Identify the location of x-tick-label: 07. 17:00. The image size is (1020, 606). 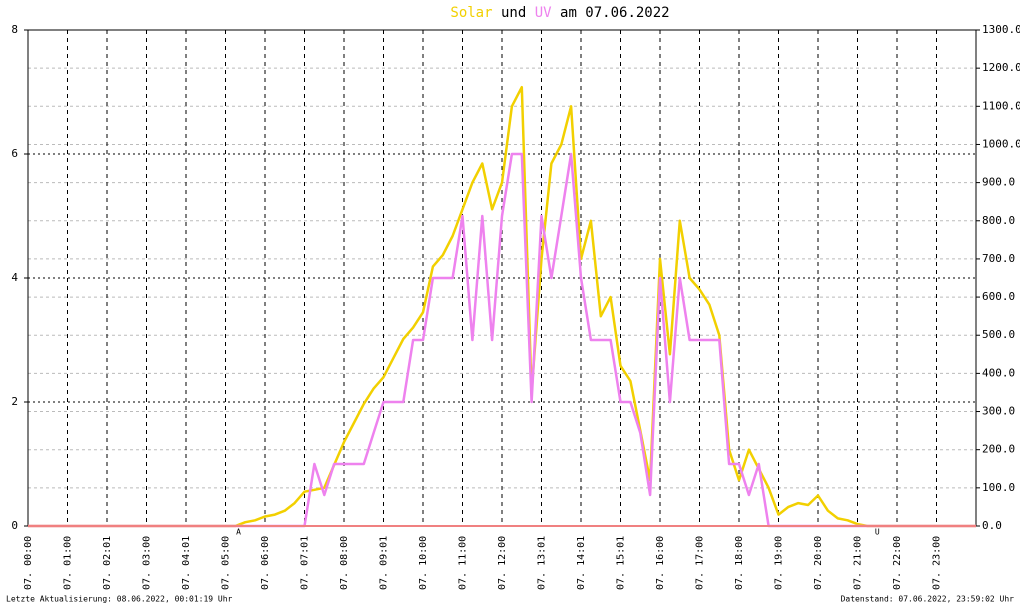
(700, 563).